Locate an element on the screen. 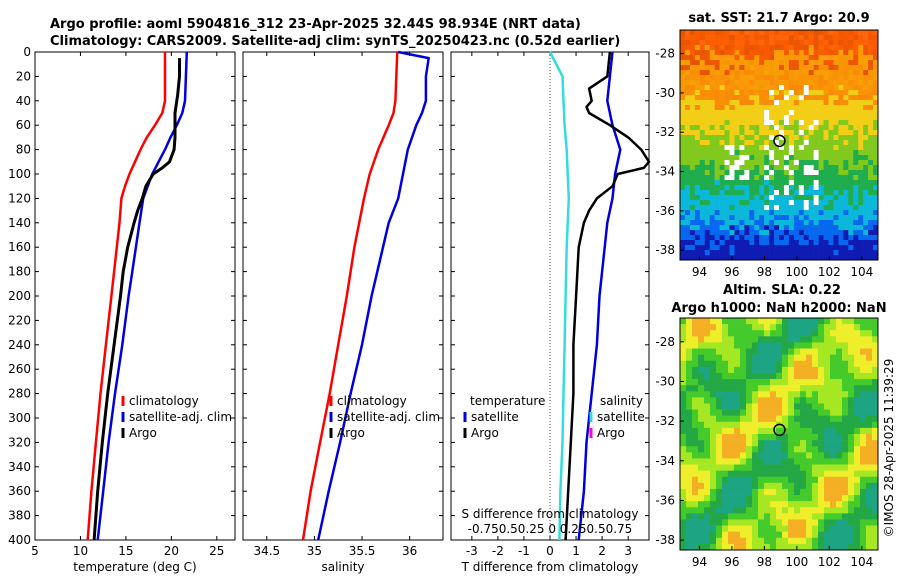 Image resolution: width=900 pixels, height=580 pixels. sst-xtick-label: 100 is located at coordinates (796, 272).